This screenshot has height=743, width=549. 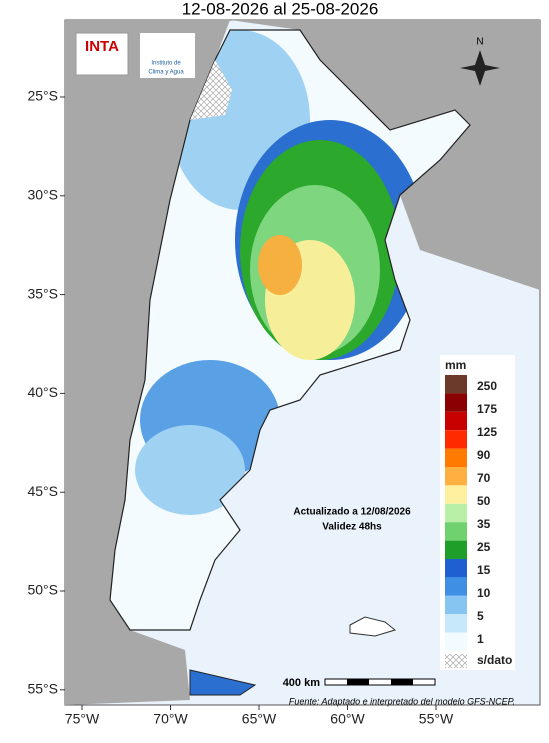 I want to click on nodata-swatch, so click(x=456, y=661).